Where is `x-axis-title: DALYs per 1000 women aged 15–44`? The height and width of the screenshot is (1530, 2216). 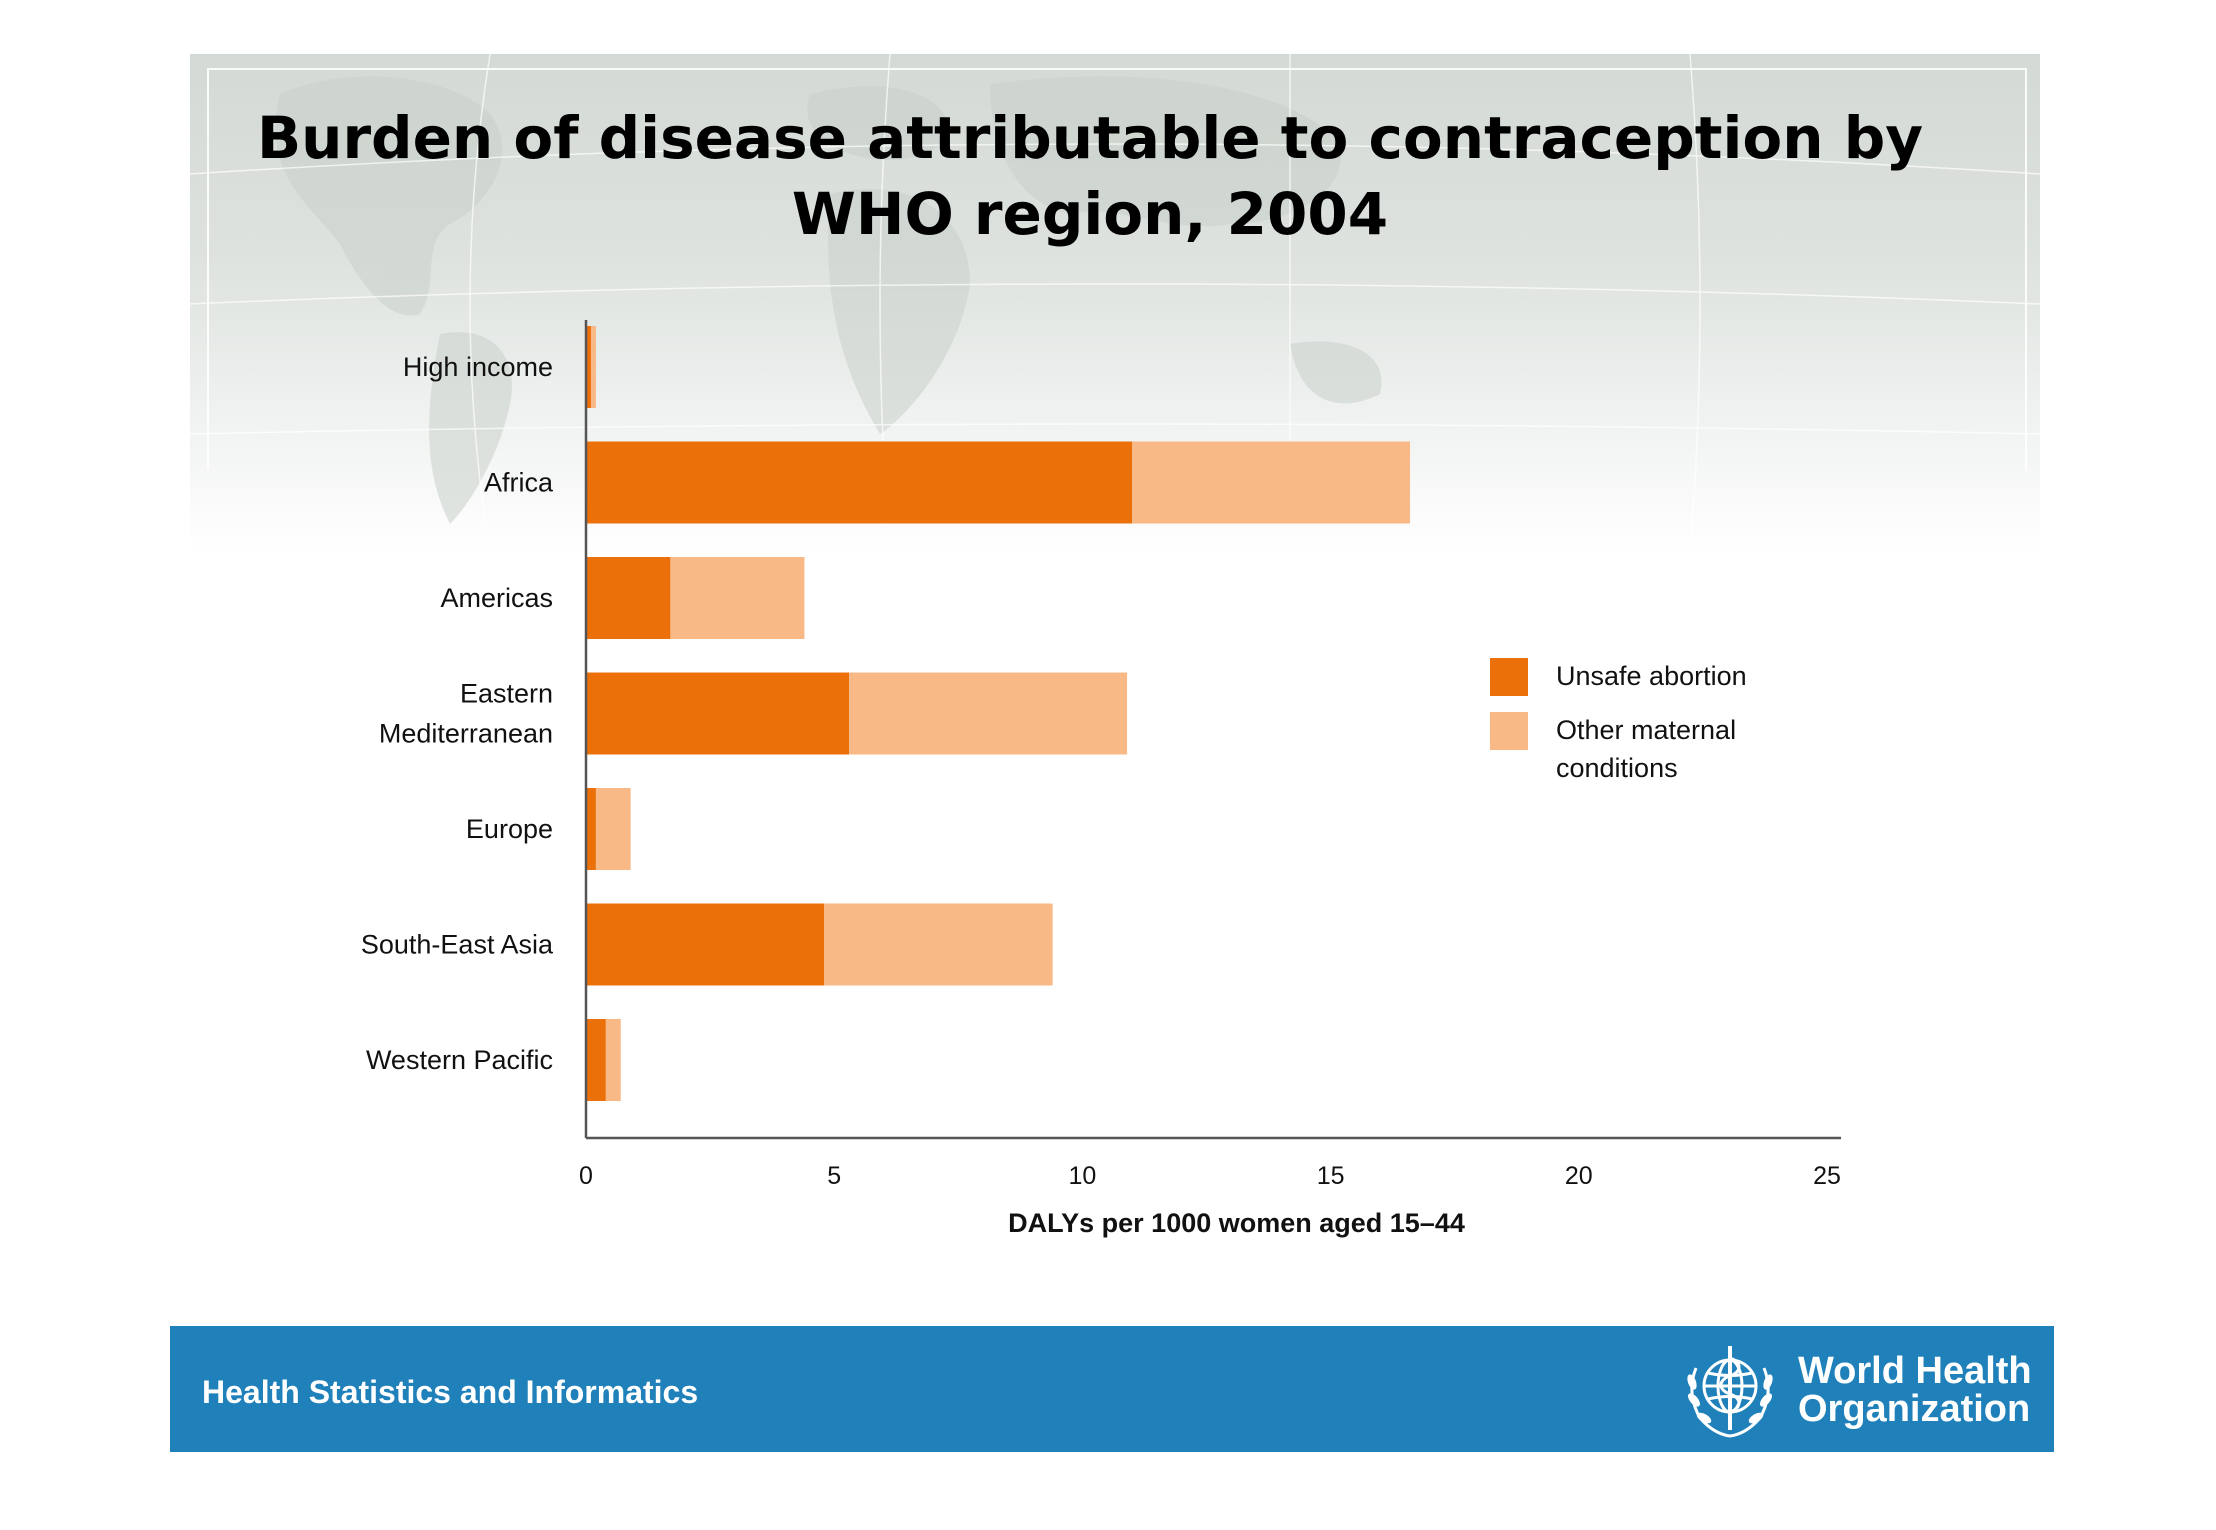 x-axis-title: DALYs per 1000 women aged 15–44 is located at coordinates (1236, 1223).